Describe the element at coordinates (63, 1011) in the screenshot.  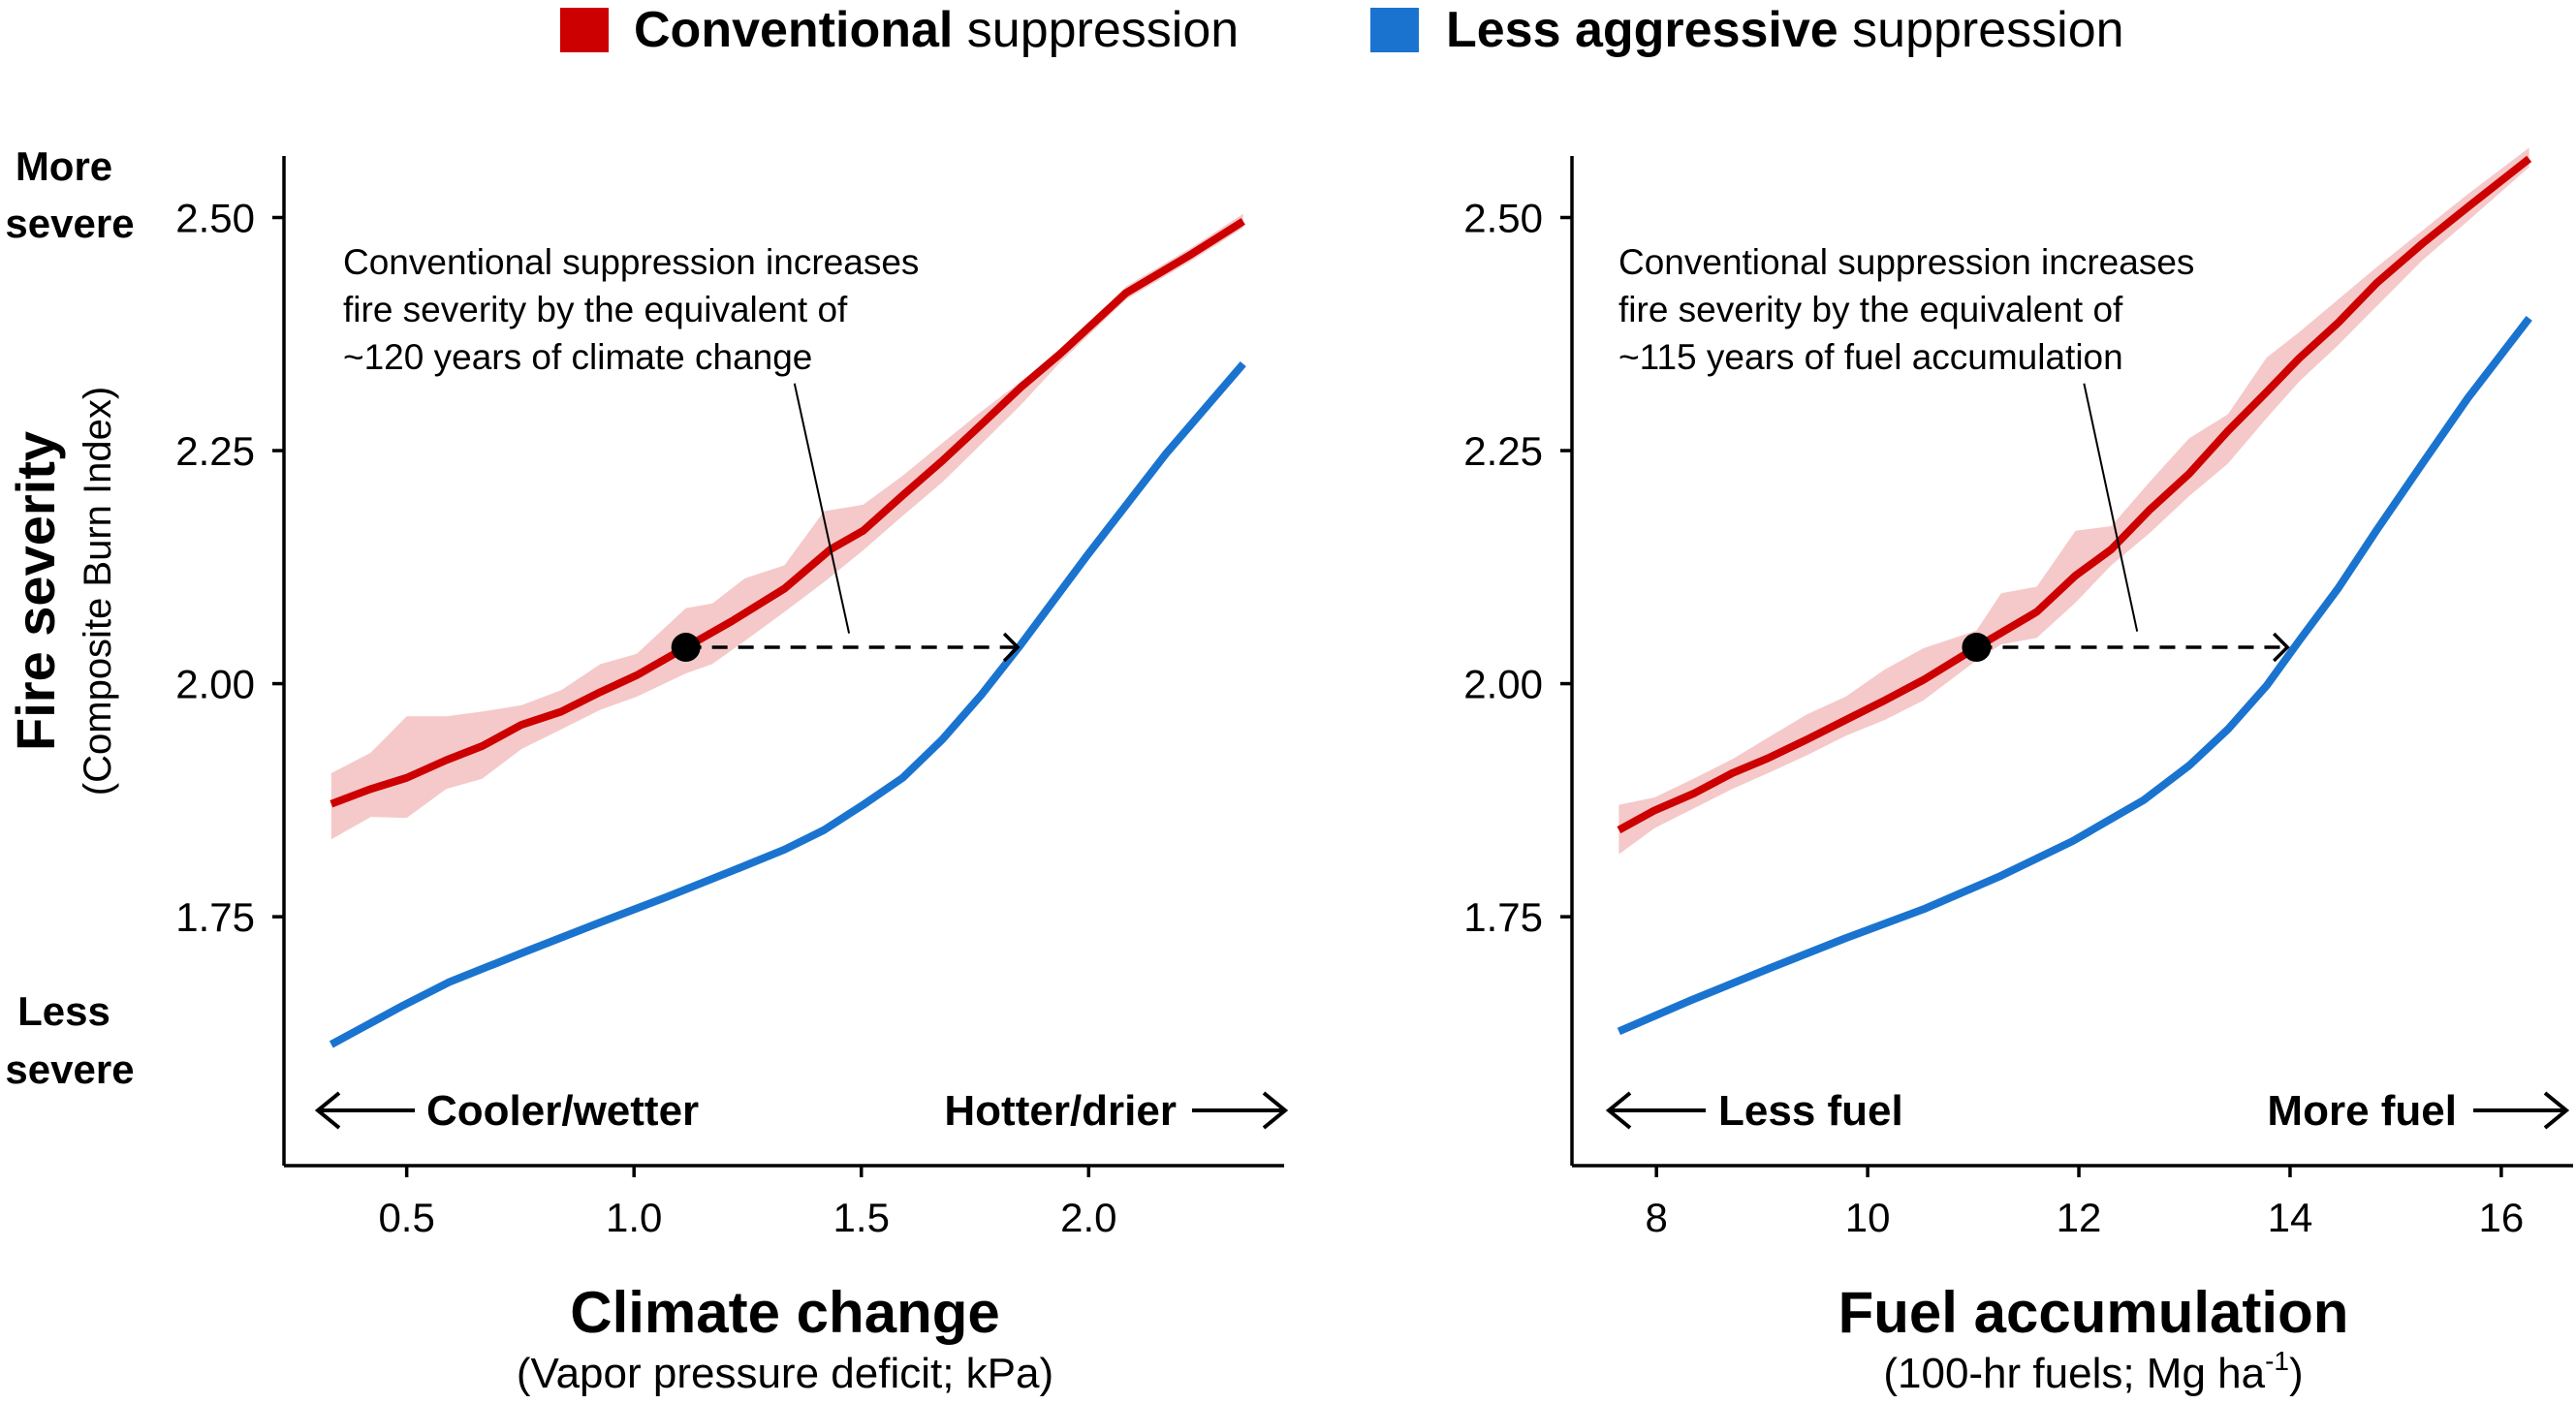
I see `less-severe-label-line1: Less` at that location.